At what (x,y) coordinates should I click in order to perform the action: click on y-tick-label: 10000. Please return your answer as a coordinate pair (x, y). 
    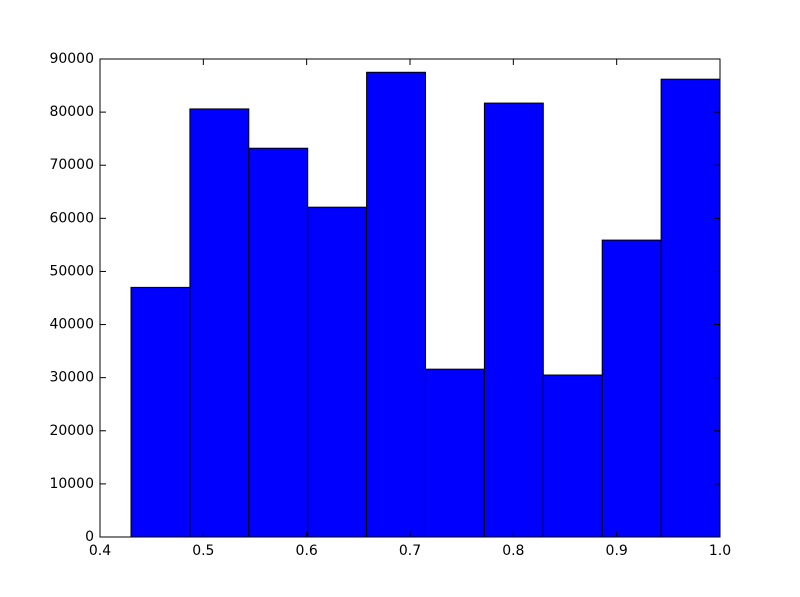
    Looking at the image, I should click on (71, 484).